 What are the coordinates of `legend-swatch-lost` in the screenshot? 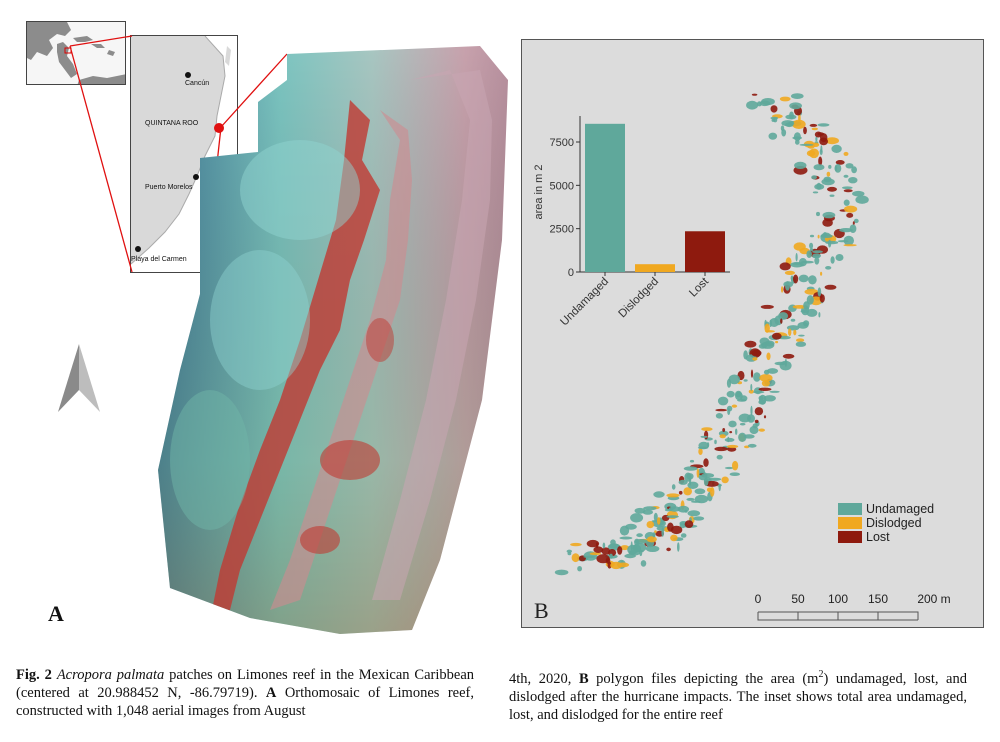 It's located at (850, 537).